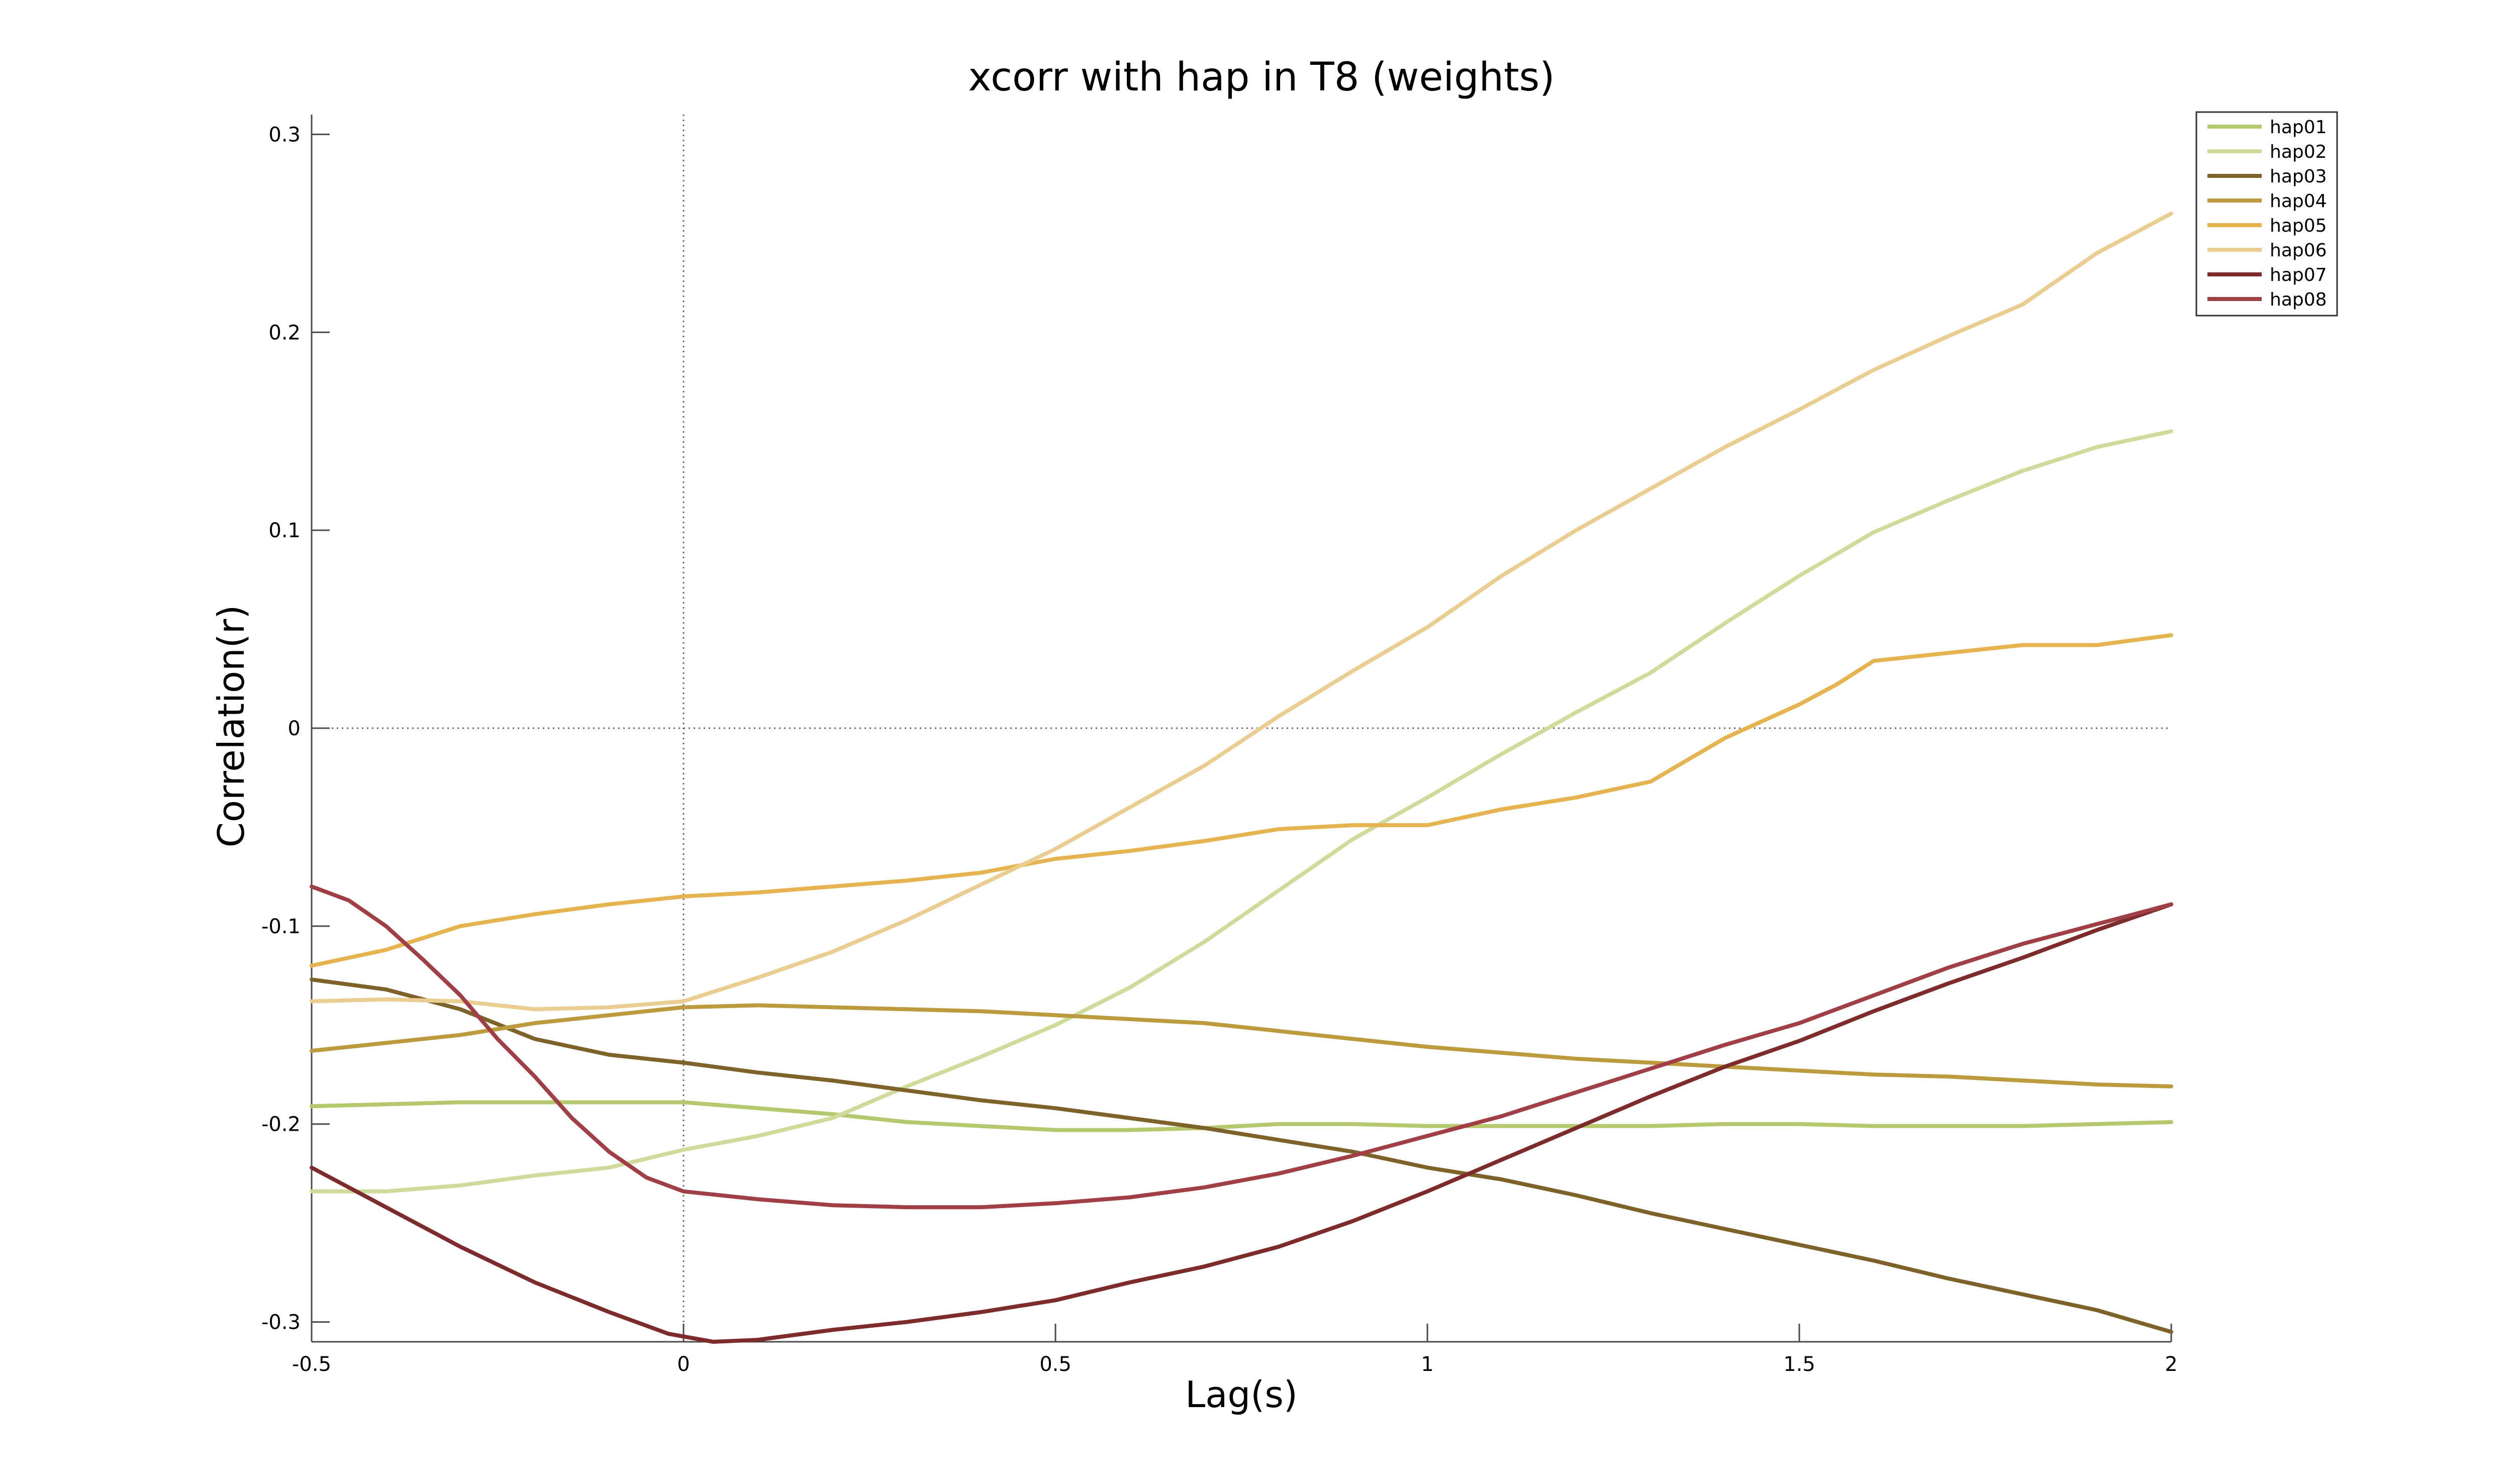  Describe the element at coordinates (2299, 177) in the screenshot. I see `legend-label-hap03: hap03` at that location.